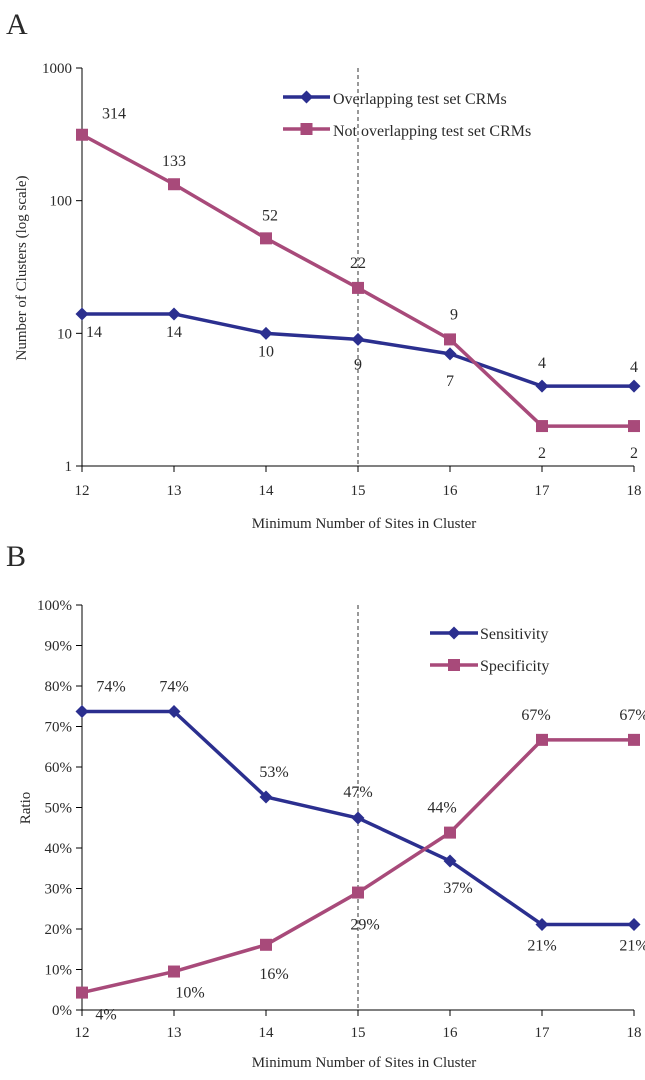 This screenshot has width=645, height=1080. What do you see at coordinates (82, 1033) in the screenshot?
I see `panel-b-x-tick-label: 12` at bounding box center [82, 1033].